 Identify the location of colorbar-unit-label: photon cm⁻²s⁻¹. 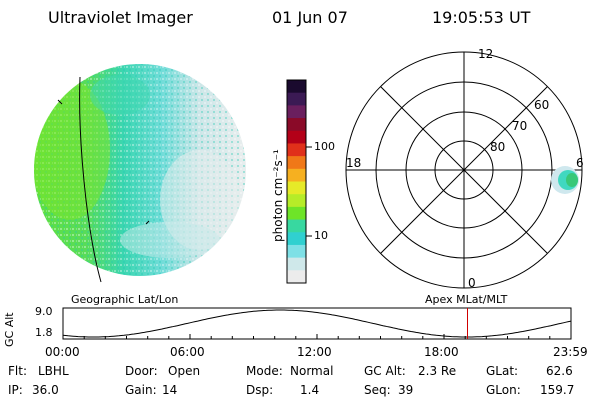
(278, 195).